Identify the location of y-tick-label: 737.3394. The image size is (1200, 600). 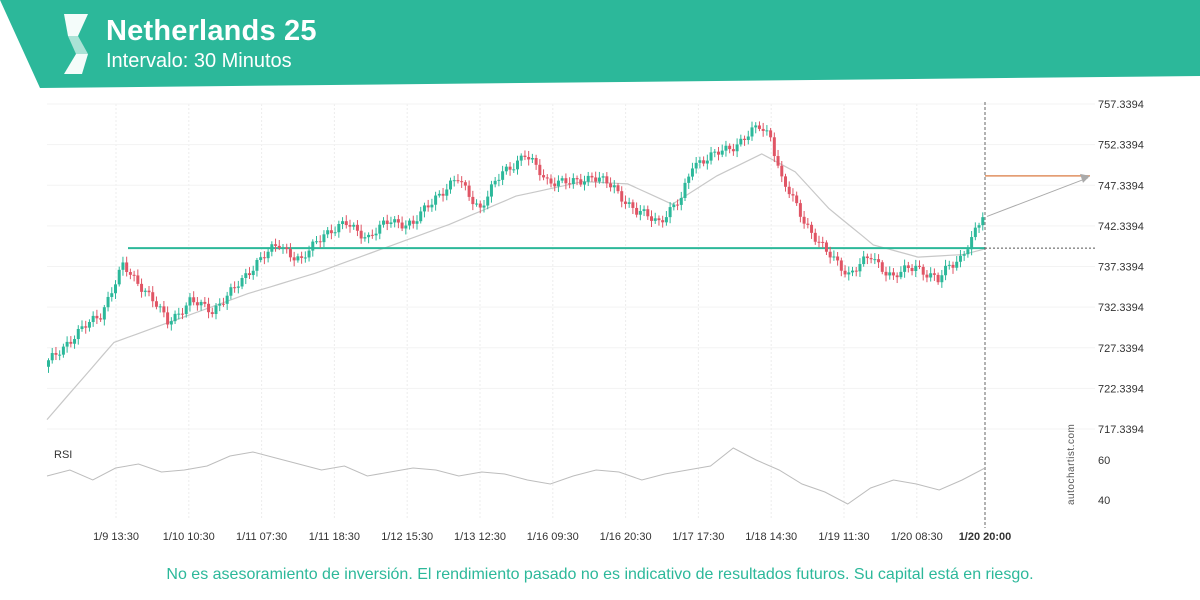
(1121, 268).